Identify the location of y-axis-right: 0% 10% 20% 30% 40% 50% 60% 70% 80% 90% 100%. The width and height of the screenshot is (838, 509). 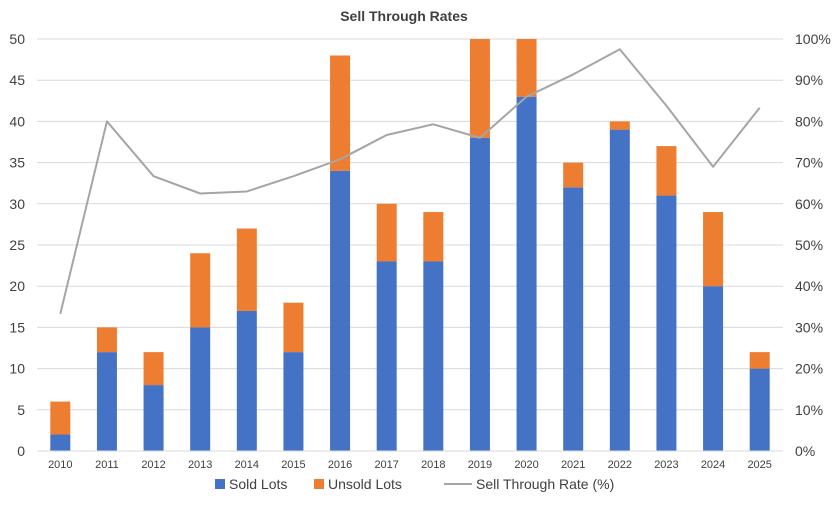
(813, 245).